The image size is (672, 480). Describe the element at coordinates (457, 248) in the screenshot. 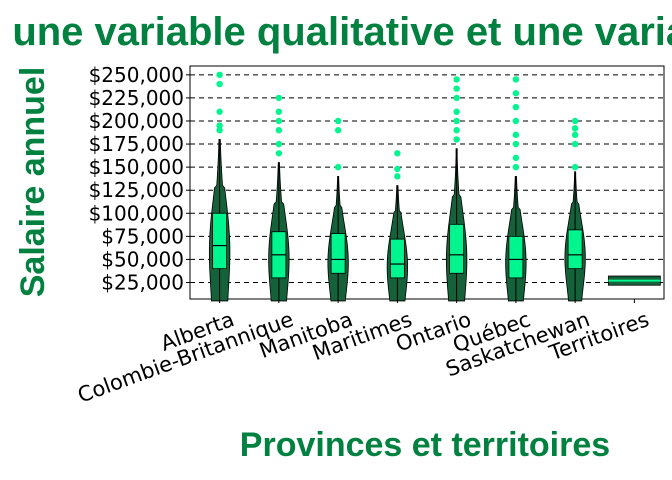

I see `box-ontario` at that location.